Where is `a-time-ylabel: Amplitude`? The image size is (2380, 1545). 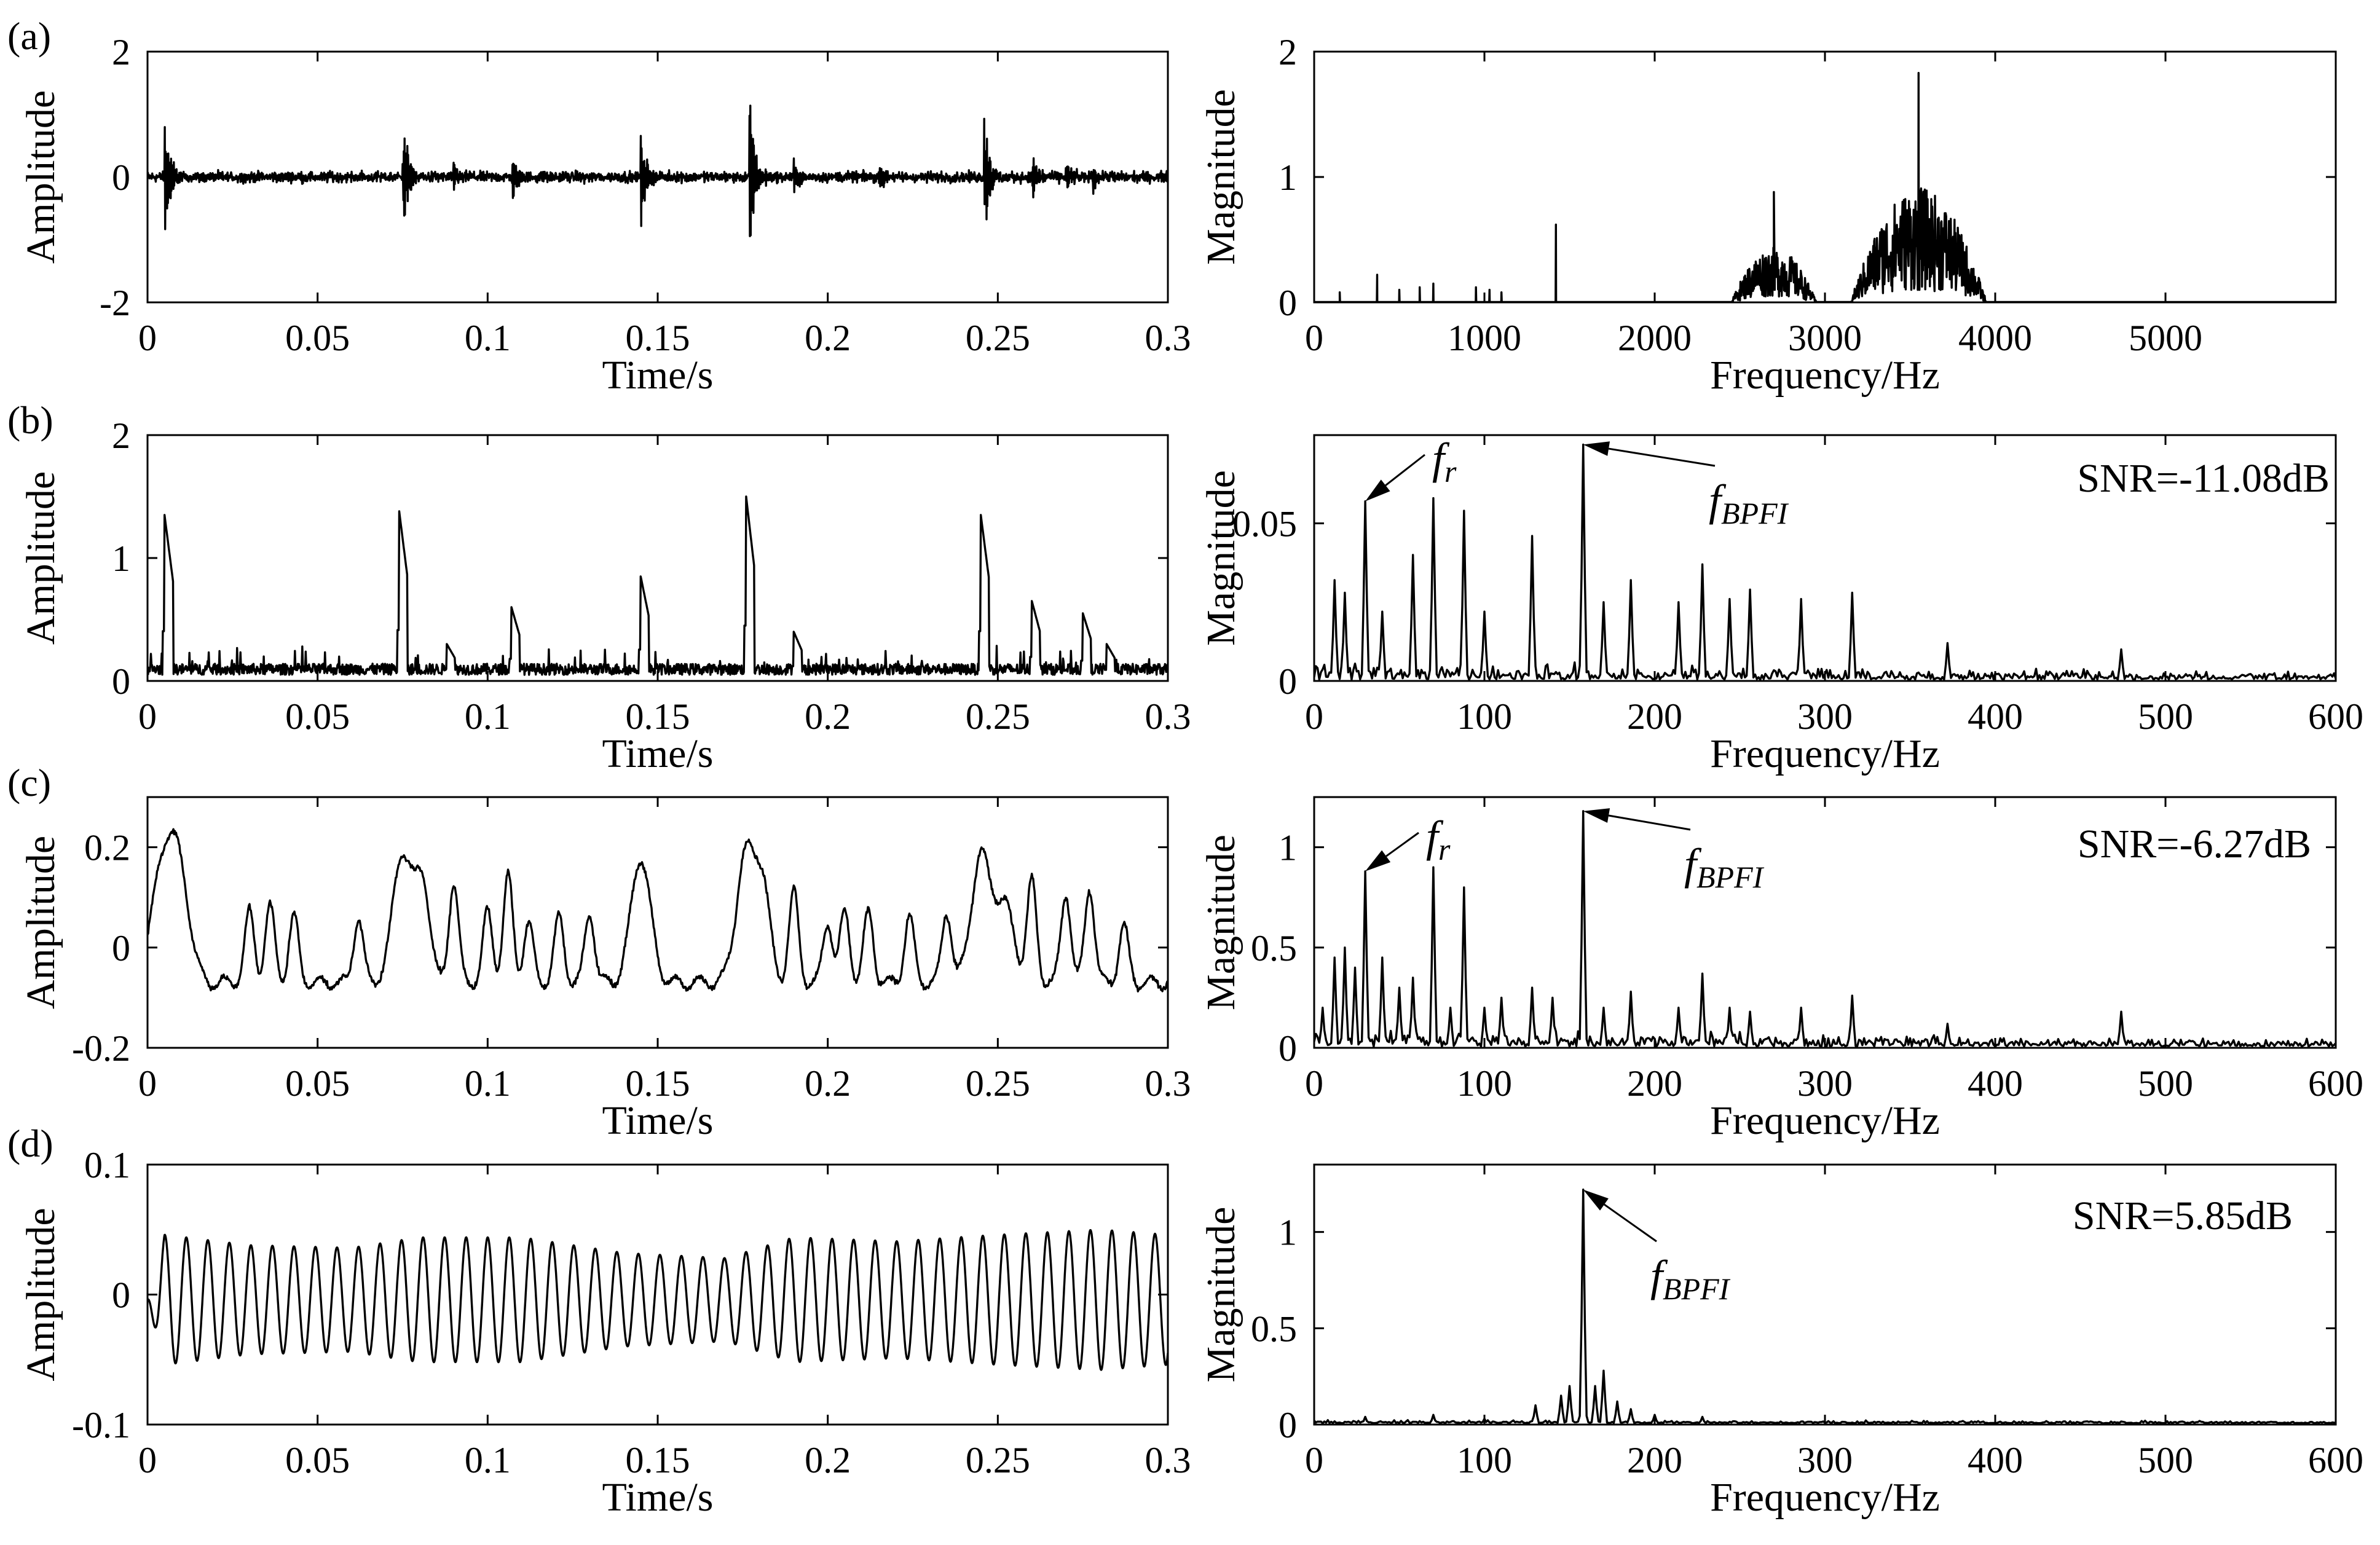 a-time-ylabel: Amplitude is located at coordinates (40, 177).